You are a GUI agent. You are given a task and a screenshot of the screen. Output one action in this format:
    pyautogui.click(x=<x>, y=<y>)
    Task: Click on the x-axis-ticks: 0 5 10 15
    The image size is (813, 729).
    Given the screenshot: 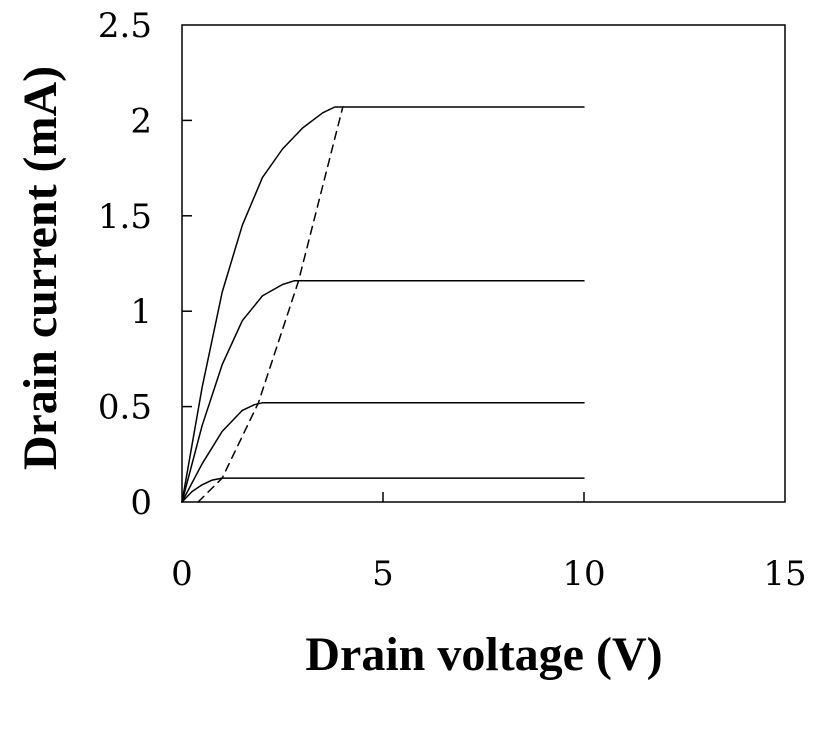 What is the action you would take?
    pyautogui.click(x=489, y=543)
    